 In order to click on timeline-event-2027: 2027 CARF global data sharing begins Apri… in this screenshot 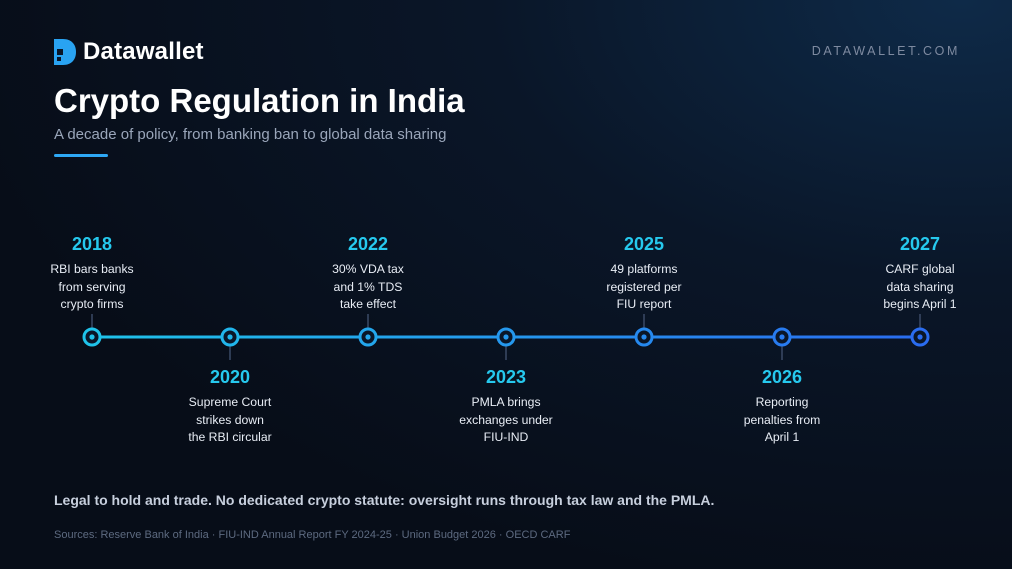, I will do `click(920, 274)`.